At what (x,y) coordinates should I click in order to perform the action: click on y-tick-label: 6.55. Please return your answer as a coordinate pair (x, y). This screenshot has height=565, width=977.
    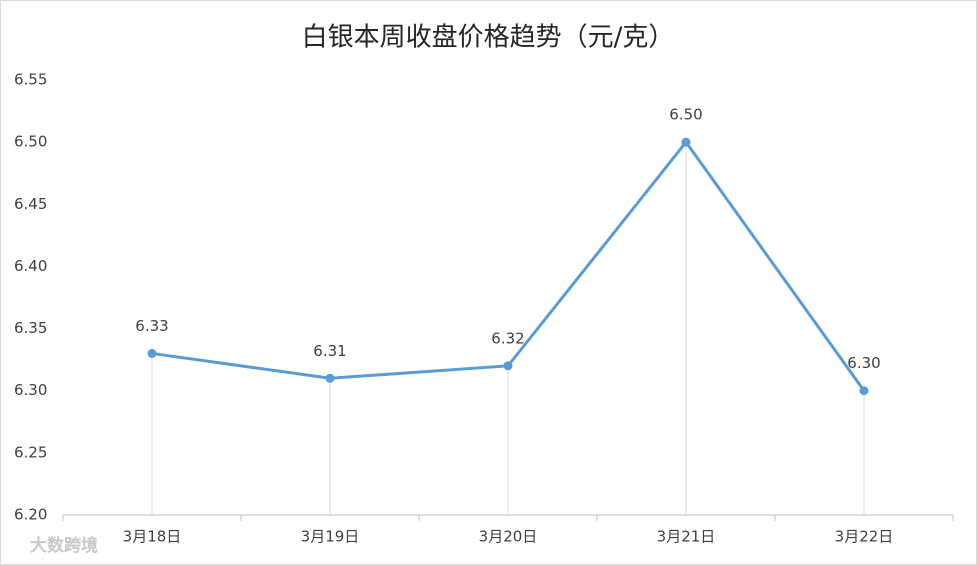
    Looking at the image, I should click on (30, 80).